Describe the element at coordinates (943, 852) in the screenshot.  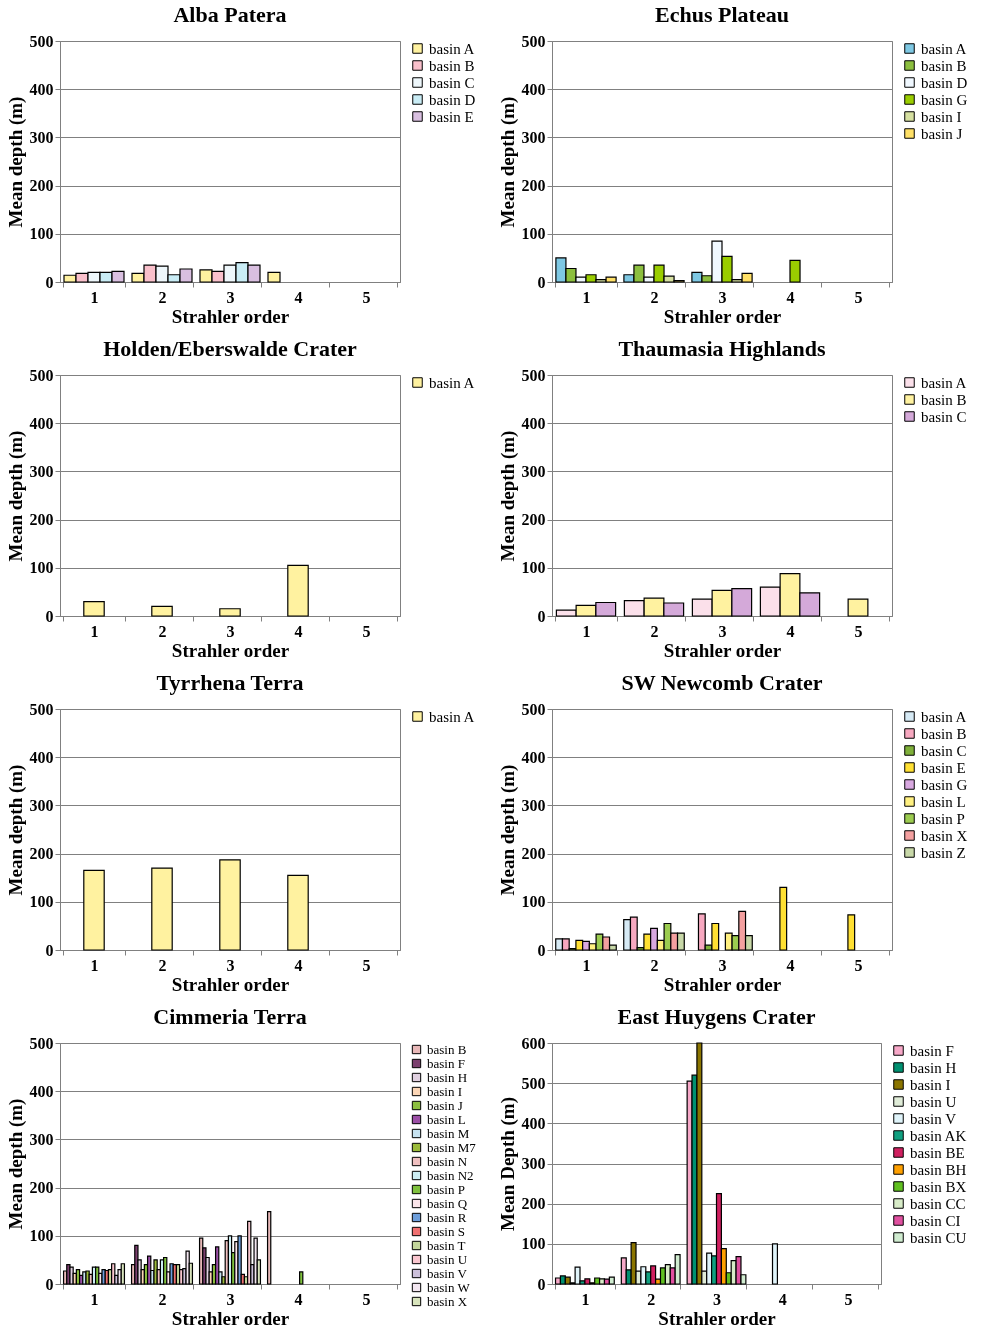
I see `legend-label: basin Z` at that location.